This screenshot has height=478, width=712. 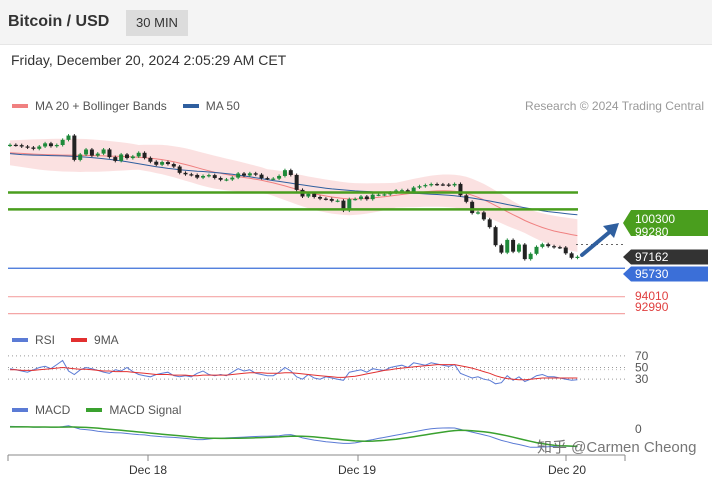 I want to click on instrument-title: Bitcoin / USD, so click(x=59, y=21).